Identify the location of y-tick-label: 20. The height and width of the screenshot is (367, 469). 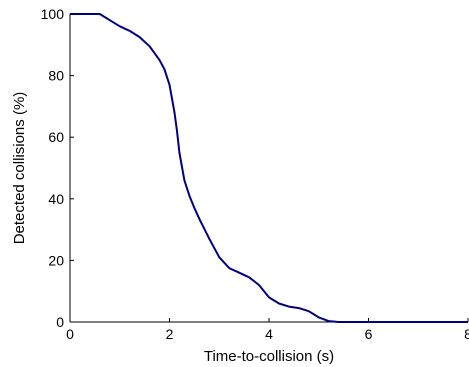
(56, 260).